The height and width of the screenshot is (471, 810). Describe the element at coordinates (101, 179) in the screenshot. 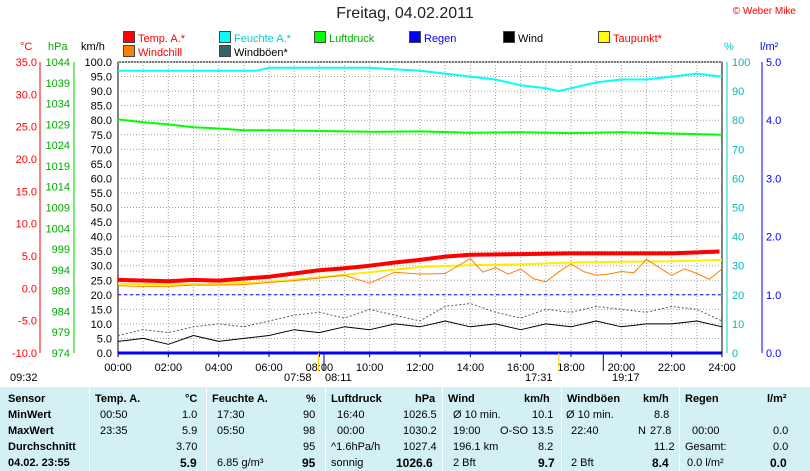

I see `wind-tick-label: 60.0` at that location.